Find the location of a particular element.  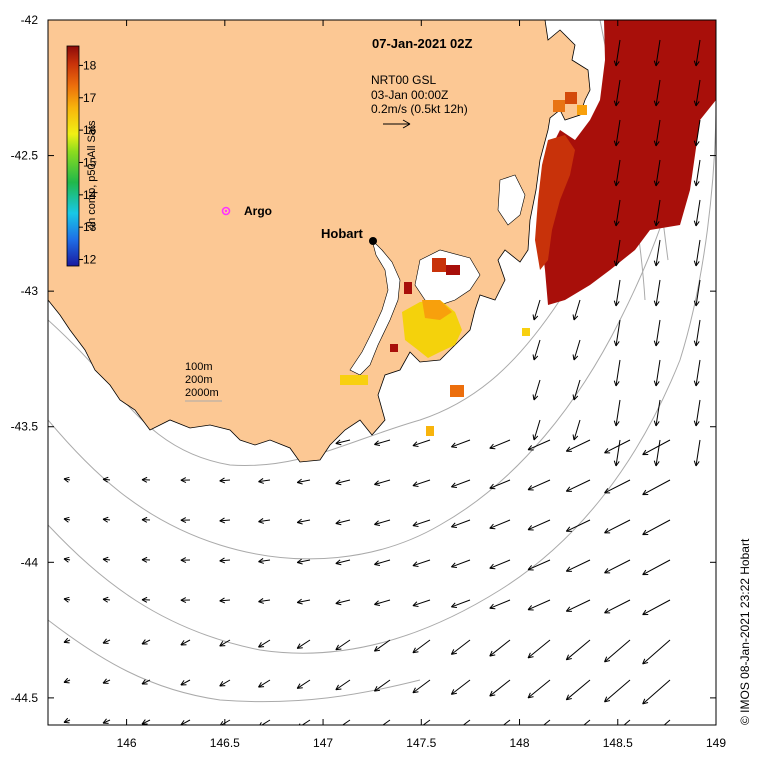

x-tick-label: 149 is located at coordinates (716, 743).